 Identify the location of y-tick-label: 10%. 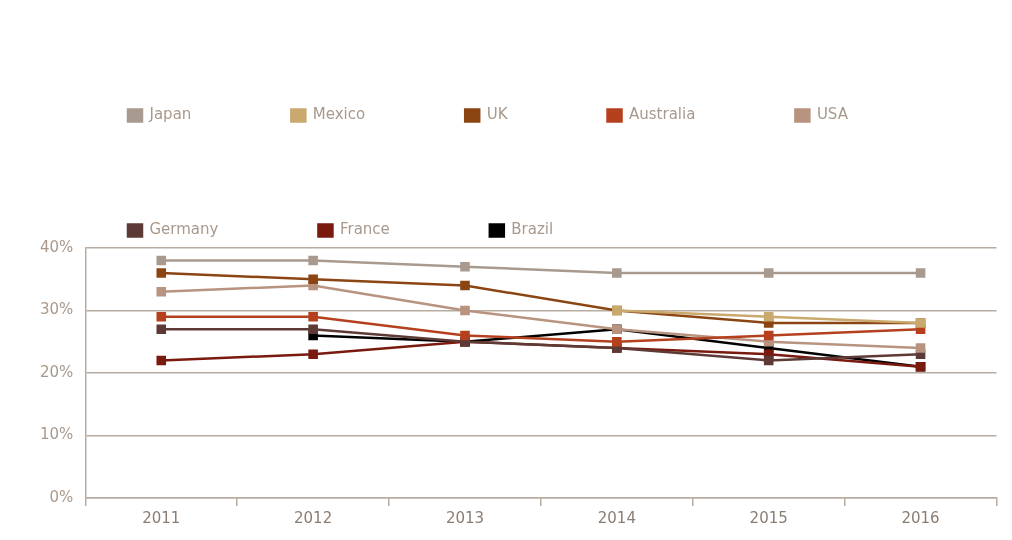
(57, 434).